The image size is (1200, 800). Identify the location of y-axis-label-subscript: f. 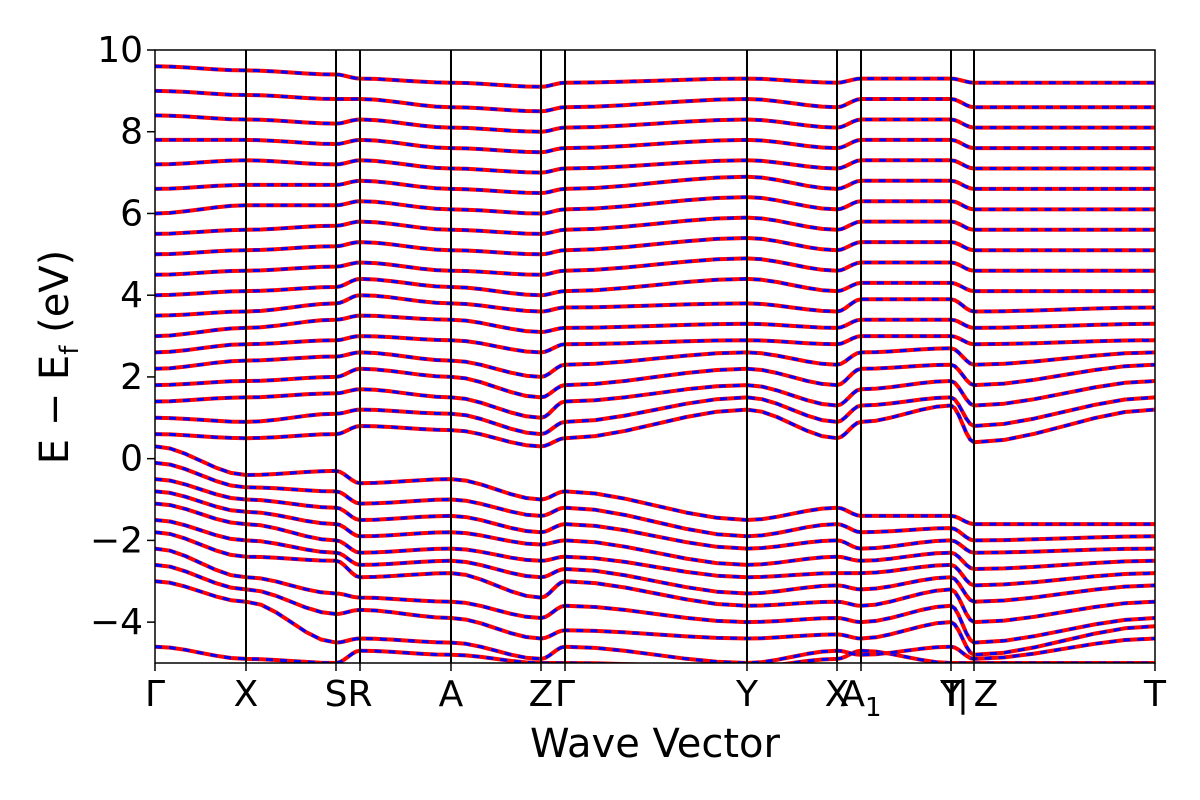
(70, 350).